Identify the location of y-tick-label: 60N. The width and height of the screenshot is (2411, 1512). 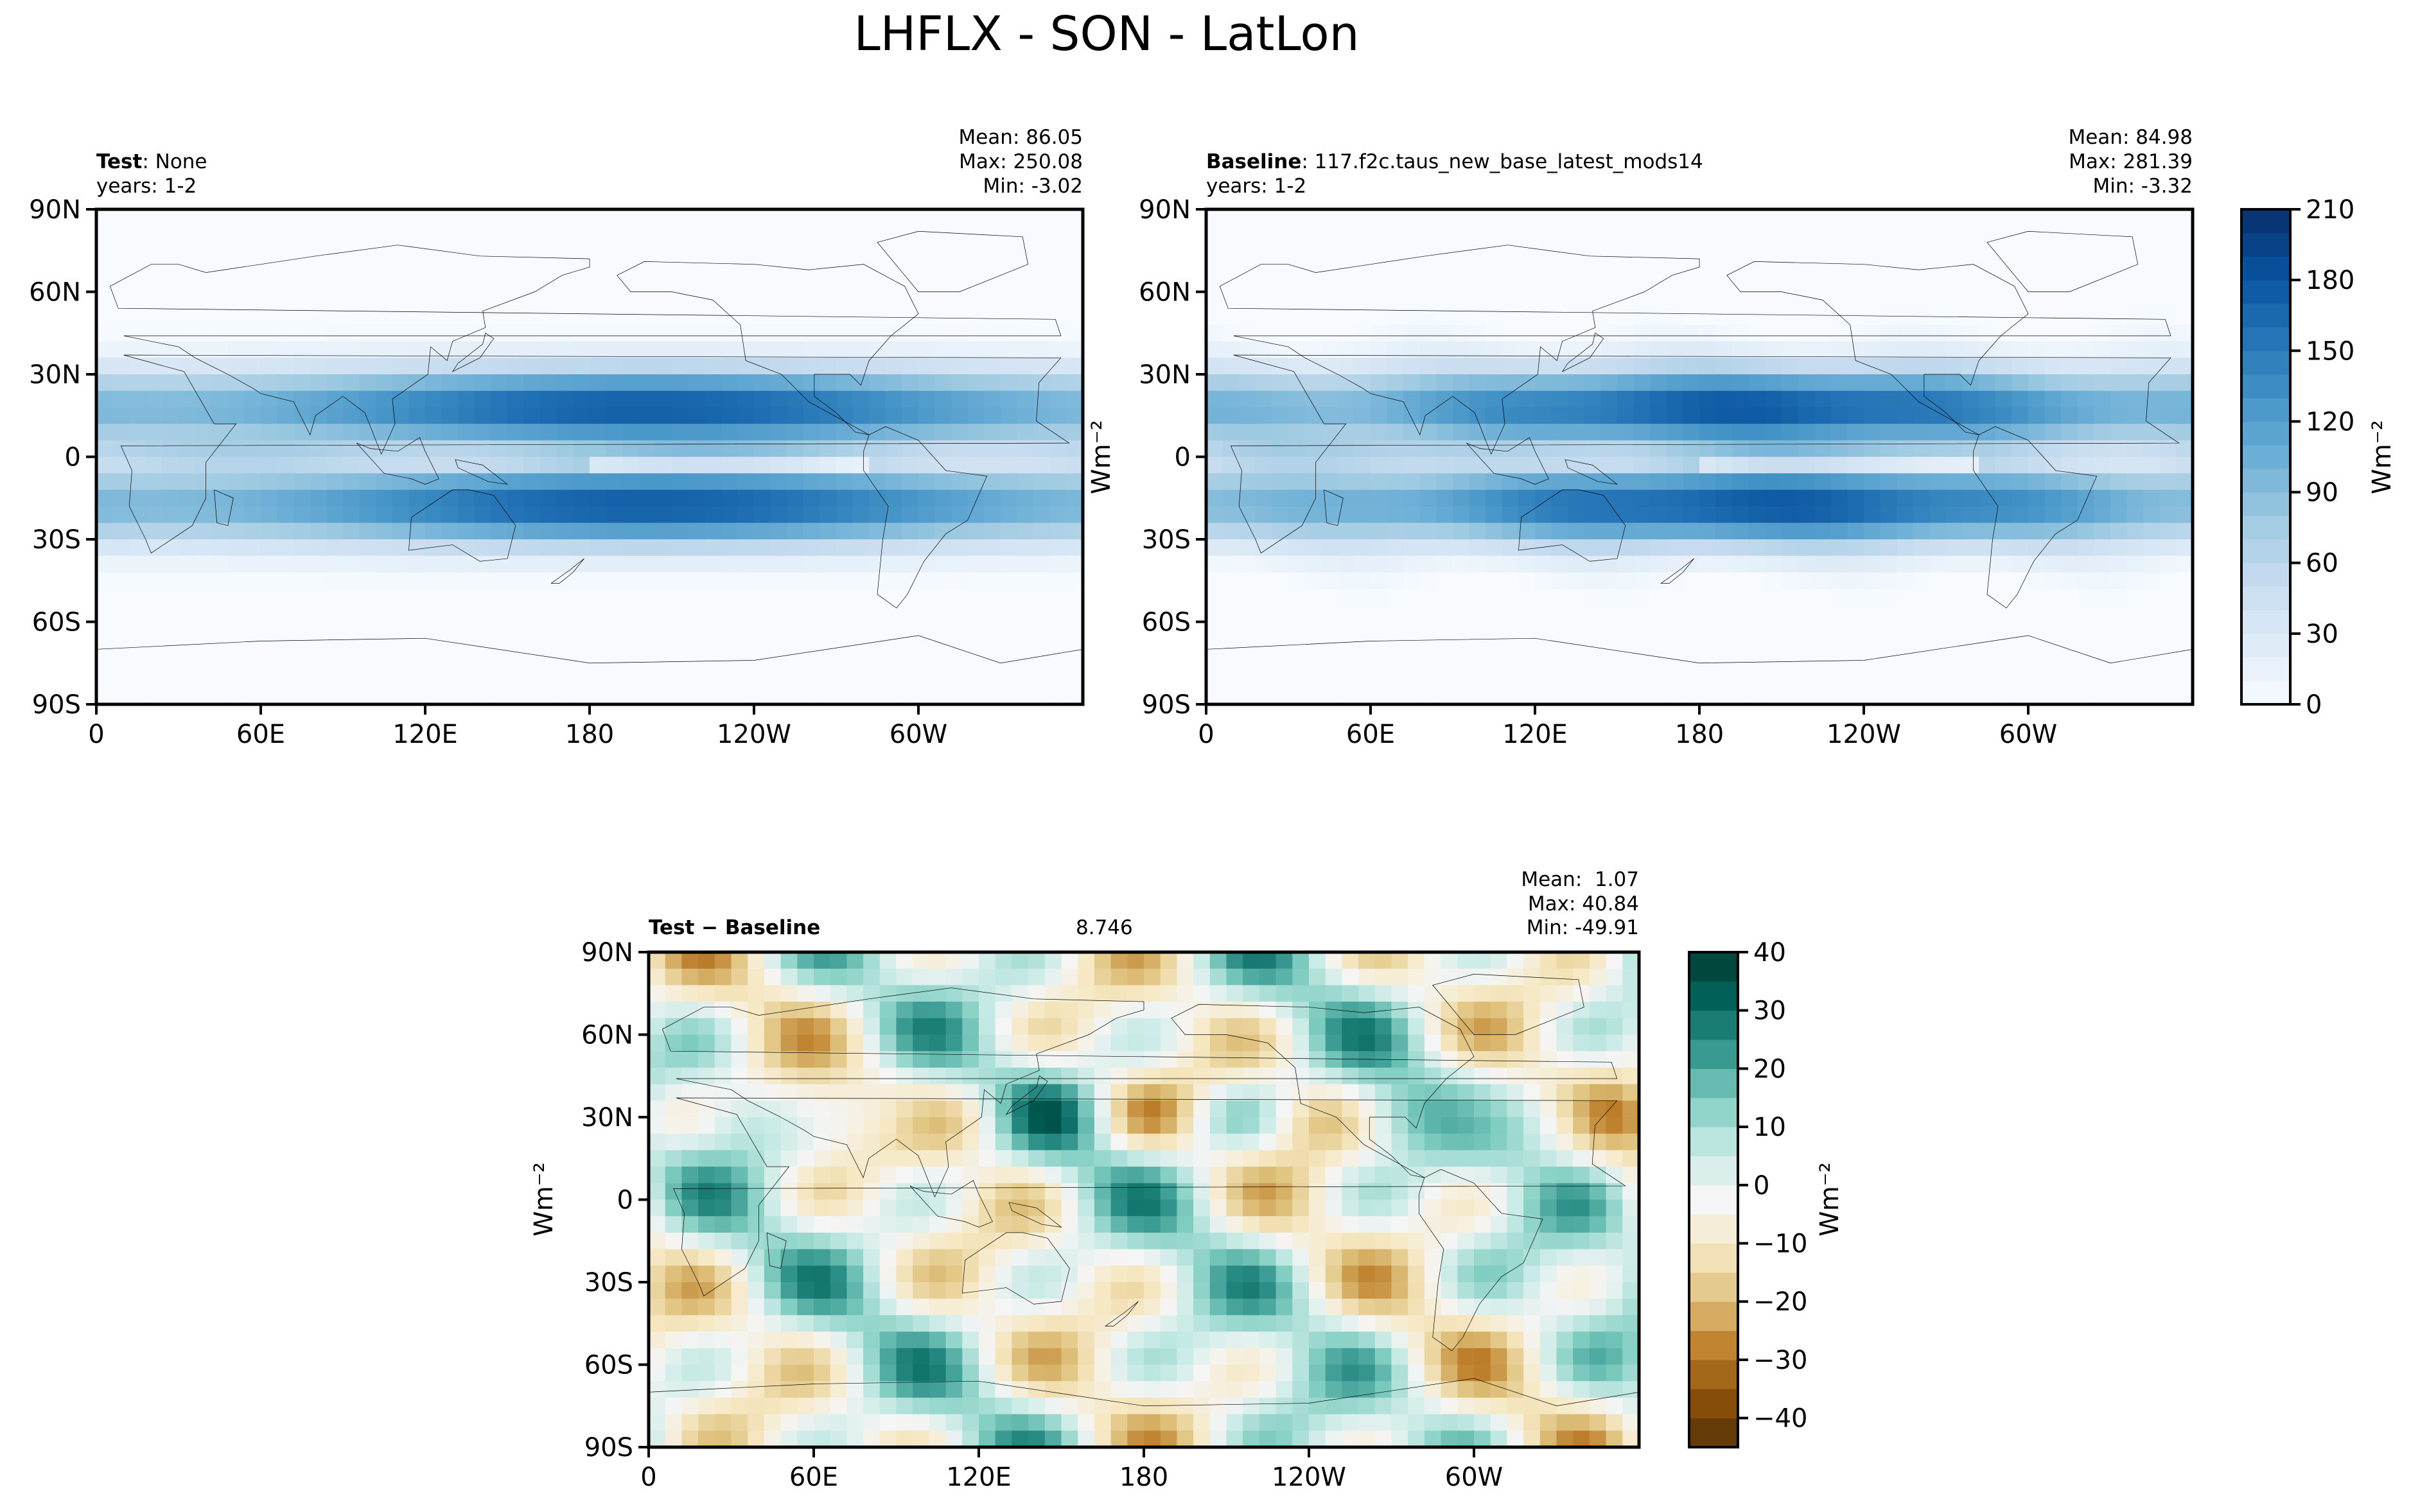
(1165, 293).